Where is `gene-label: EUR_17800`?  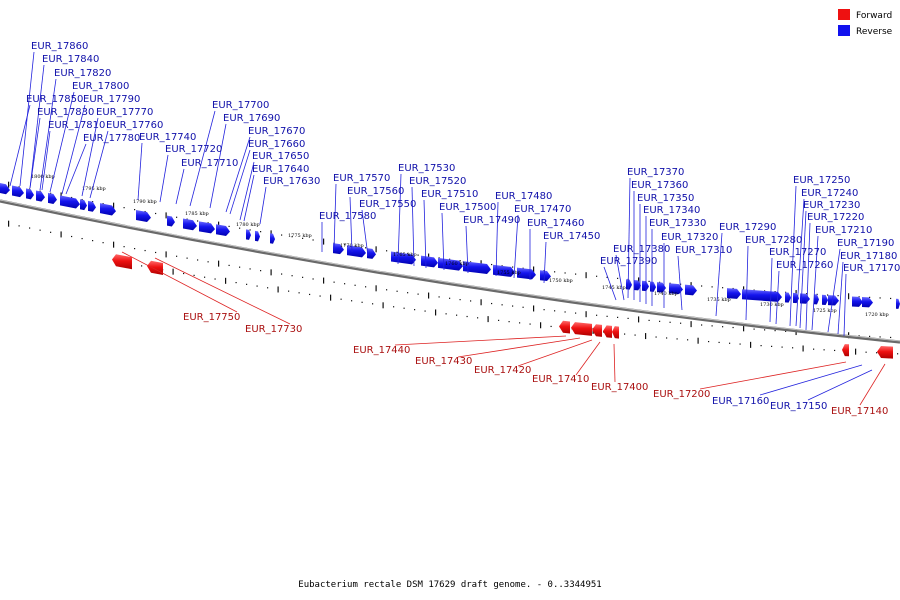 gene-label: EUR_17800 is located at coordinates (100, 86).